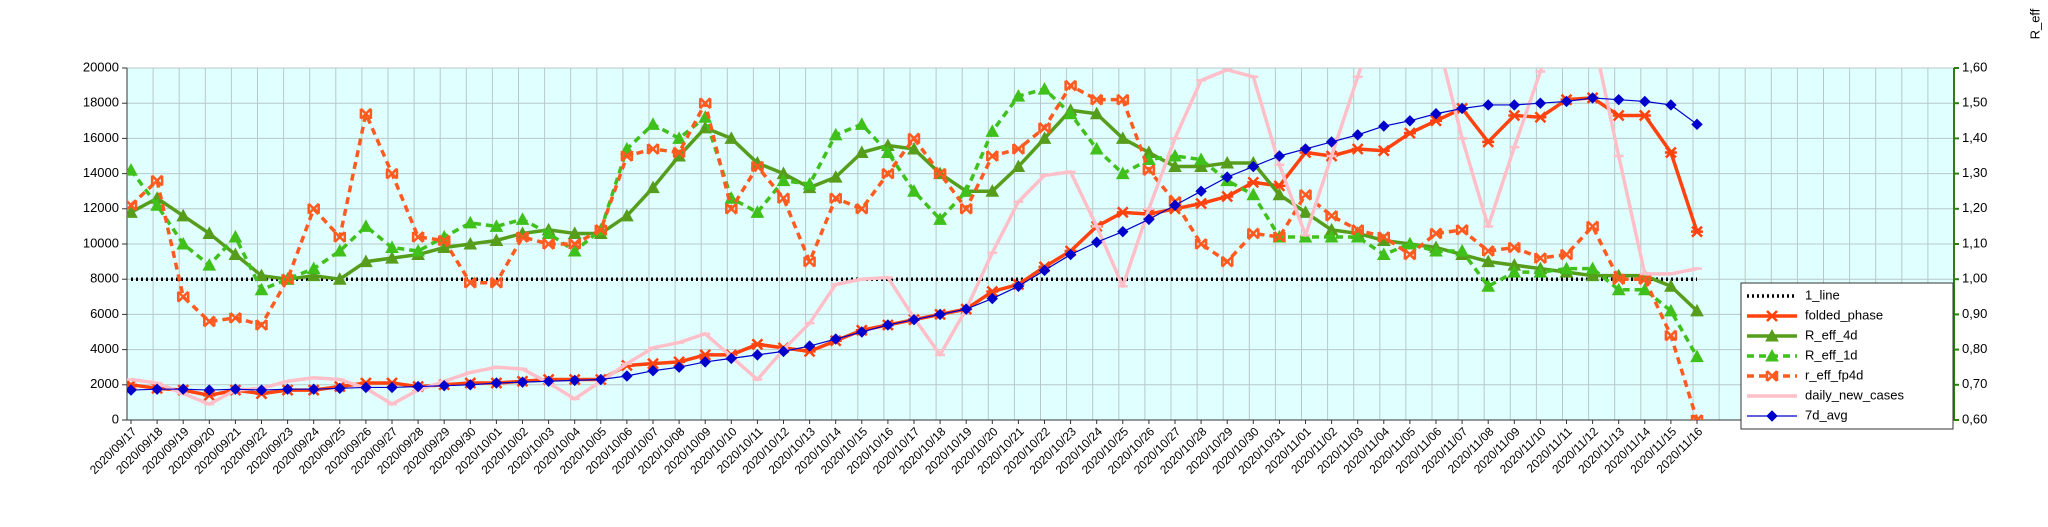  Describe the element at coordinates (1974, 207) in the screenshot. I see `y2-tick-label: 1,20` at that location.